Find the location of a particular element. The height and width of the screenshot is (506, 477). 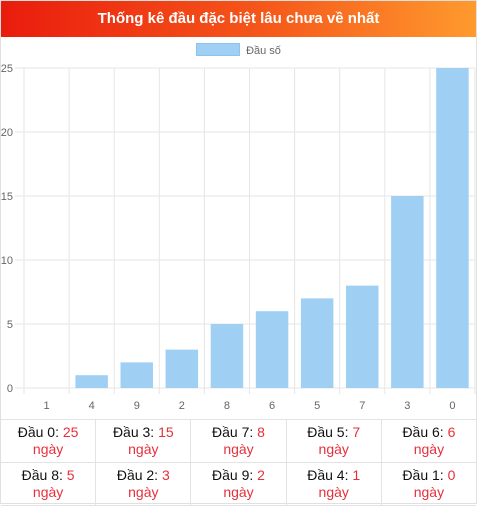

stat-value: 6 is located at coordinates (451, 432).